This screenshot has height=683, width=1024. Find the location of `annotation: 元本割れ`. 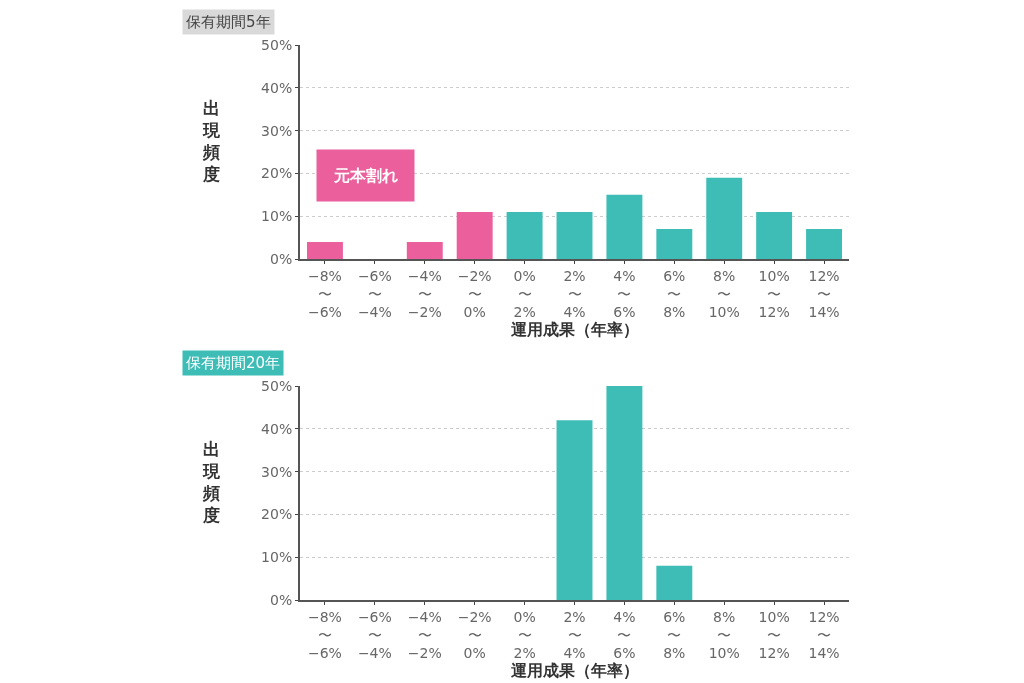

annotation: 元本割れ is located at coordinates (365, 175).